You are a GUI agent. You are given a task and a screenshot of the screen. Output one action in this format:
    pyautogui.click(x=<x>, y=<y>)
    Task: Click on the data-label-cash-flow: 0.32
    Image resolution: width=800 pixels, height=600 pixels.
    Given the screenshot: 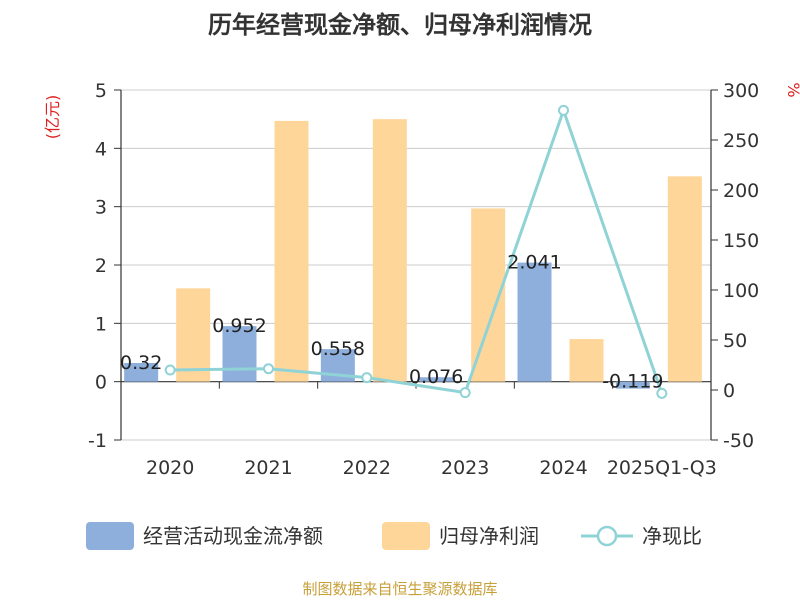 What is the action you would take?
    pyautogui.click(x=141, y=363)
    